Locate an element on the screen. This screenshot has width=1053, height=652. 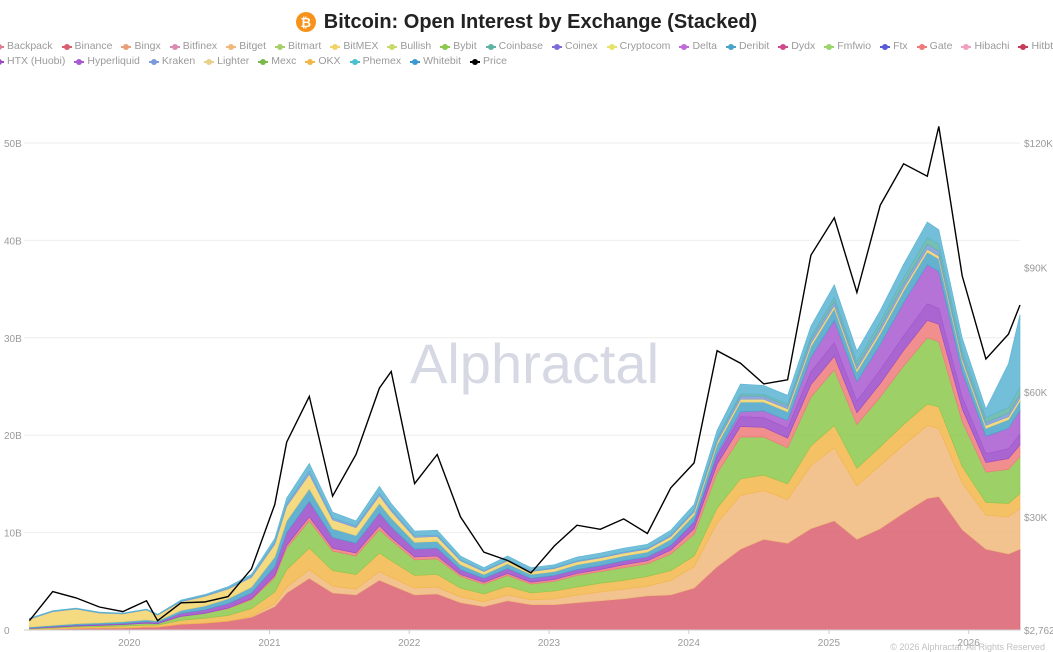
y-right-tick-label: $90K is located at coordinates (1036, 269).